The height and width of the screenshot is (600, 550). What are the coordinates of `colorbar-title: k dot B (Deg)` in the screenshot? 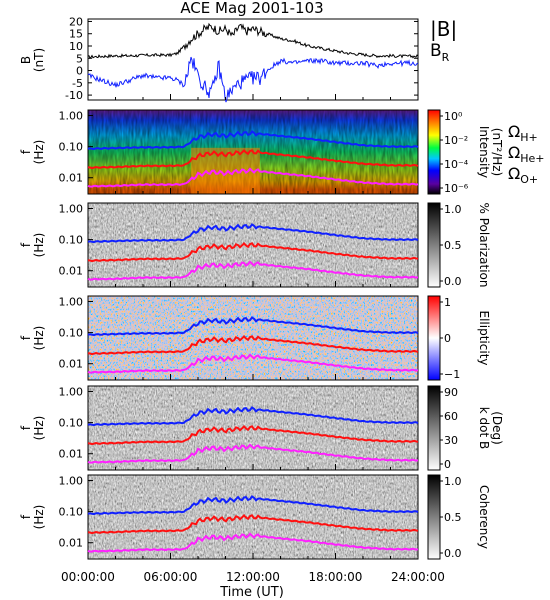 It's located at (490, 428).